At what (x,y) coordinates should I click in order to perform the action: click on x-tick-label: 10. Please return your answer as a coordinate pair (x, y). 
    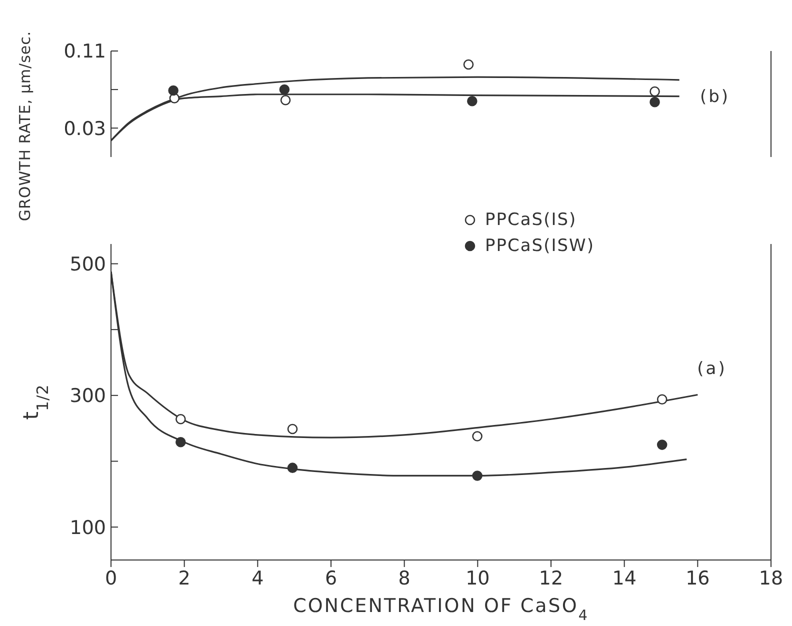
    Looking at the image, I should click on (478, 578).